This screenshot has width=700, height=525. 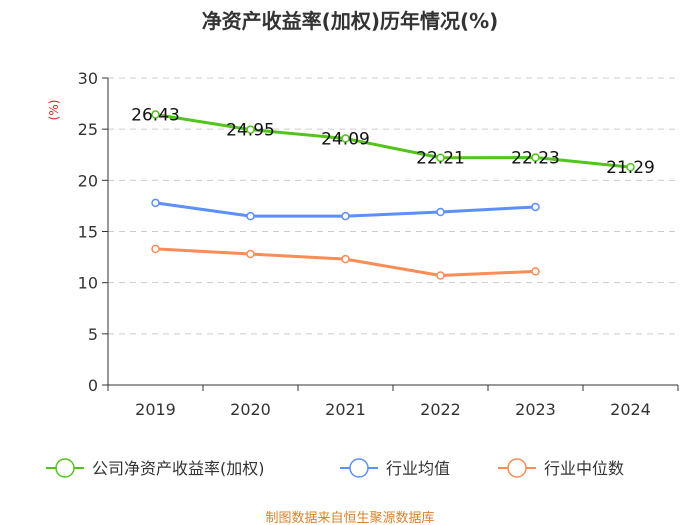 I want to click on series-0-point-2021, so click(x=345, y=138).